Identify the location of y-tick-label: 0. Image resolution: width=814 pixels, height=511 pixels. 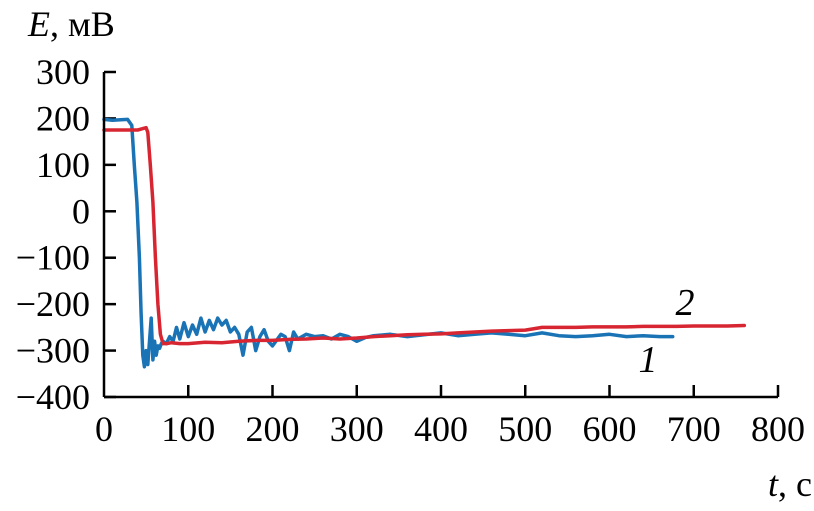
(81, 211).